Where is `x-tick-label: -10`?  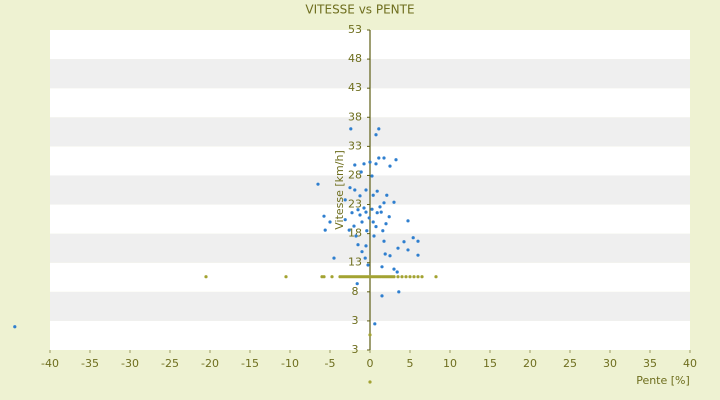 x-tick-label: -10 is located at coordinates (290, 363).